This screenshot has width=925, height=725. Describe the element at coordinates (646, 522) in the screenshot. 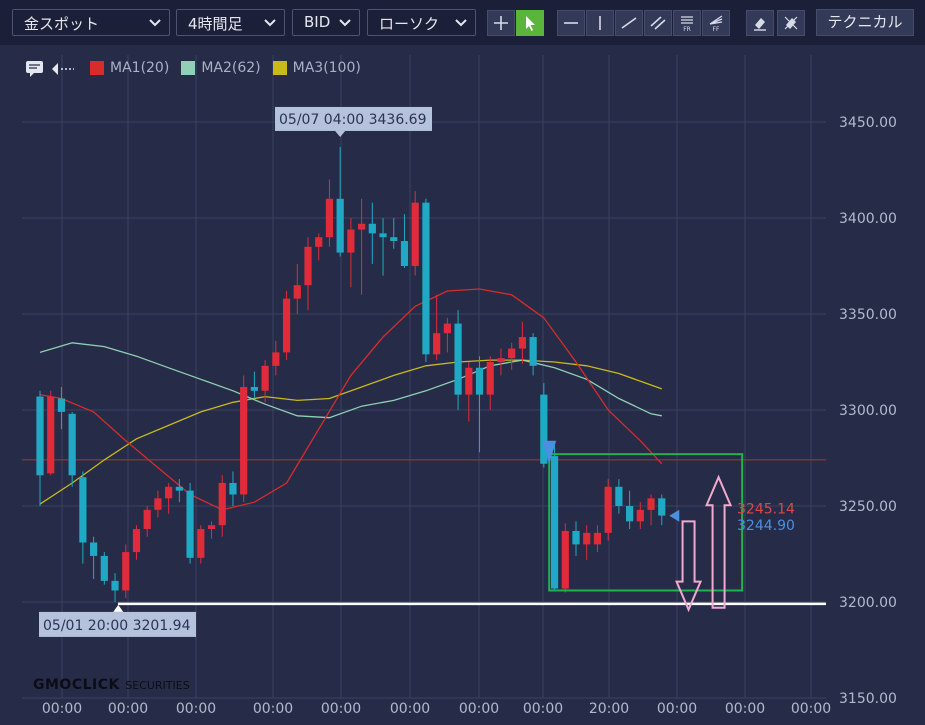

I see `highlight-box` at that location.